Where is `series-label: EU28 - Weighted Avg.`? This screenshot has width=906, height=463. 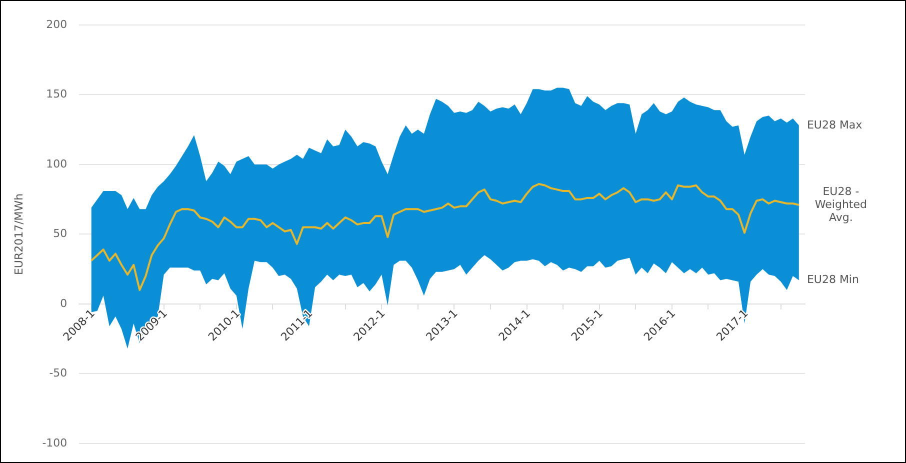 series-label: EU28 - Weighted Avg. is located at coordinates (840, 204).